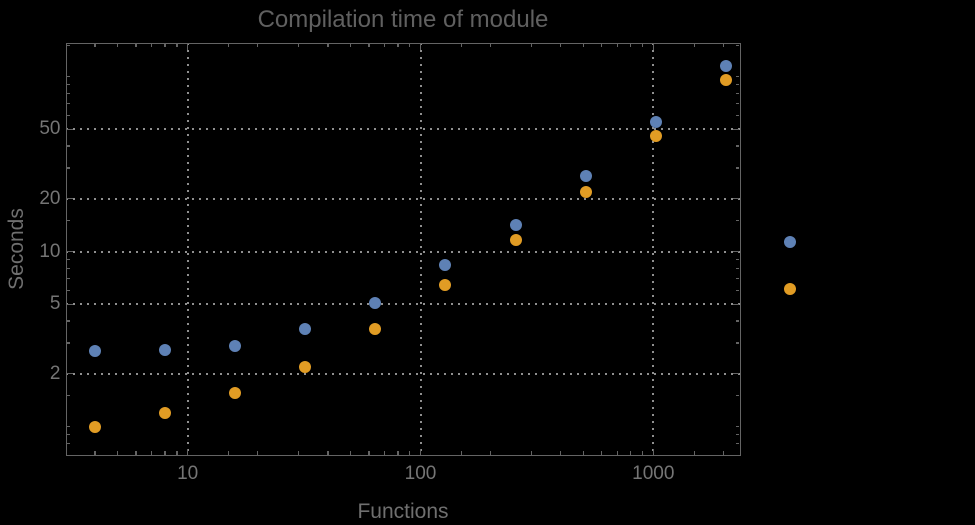 The image size is (975, 525). I want to click on y-tick-label: 5, so click(55, 304).